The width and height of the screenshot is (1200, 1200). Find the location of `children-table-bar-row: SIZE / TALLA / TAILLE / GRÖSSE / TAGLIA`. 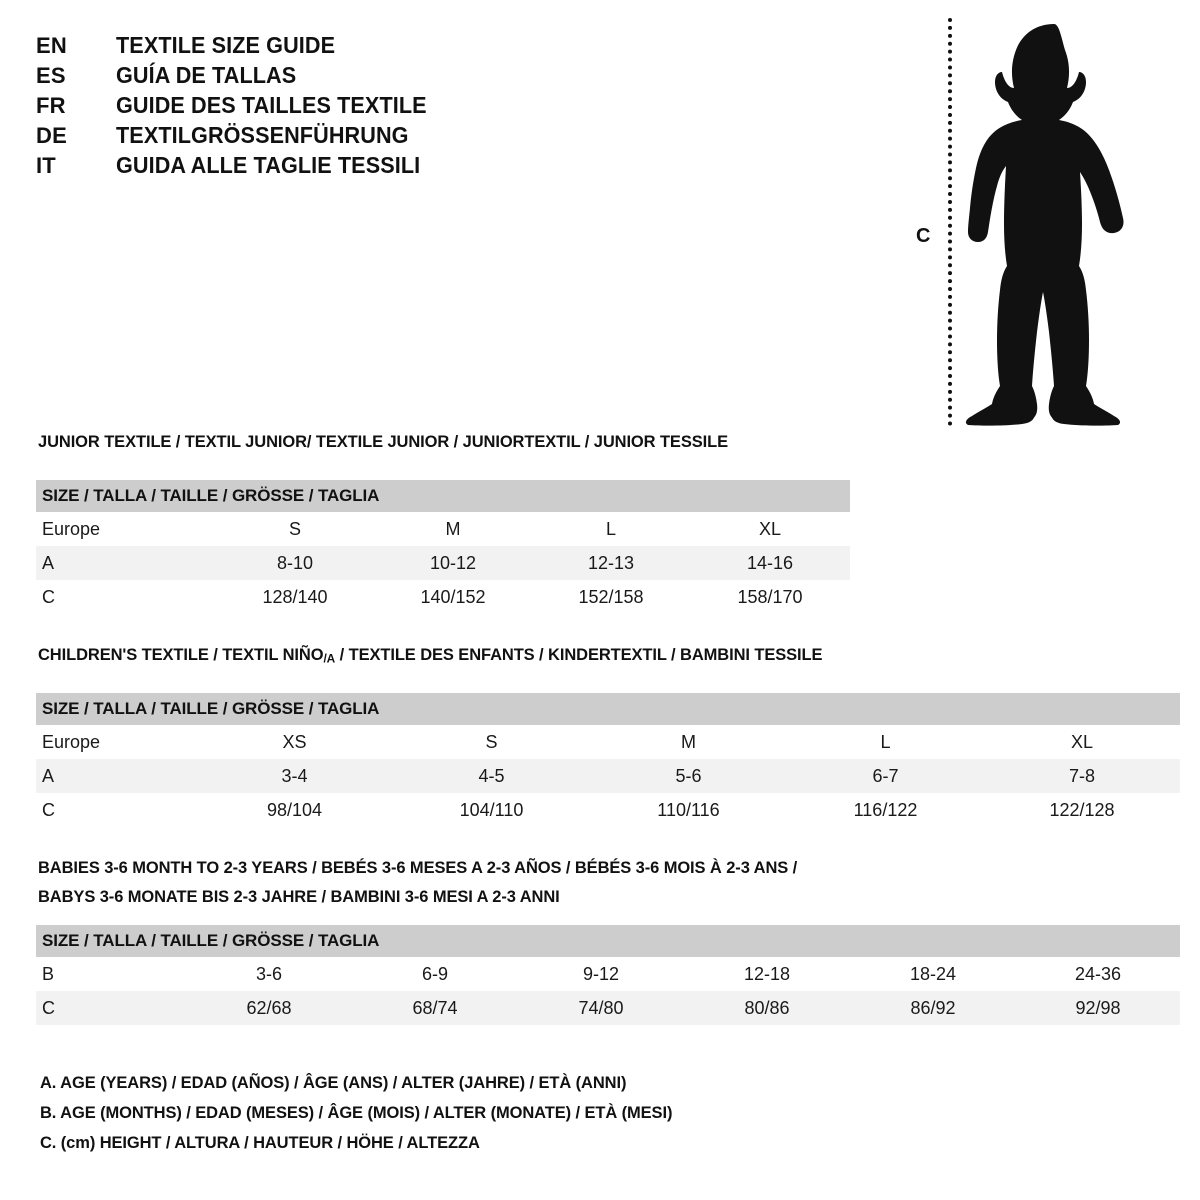

children-table-bar-row: SIZE / TALLA / TAILLE / GRÖSSE / TAGLIA is located at coordinates (608, 709).